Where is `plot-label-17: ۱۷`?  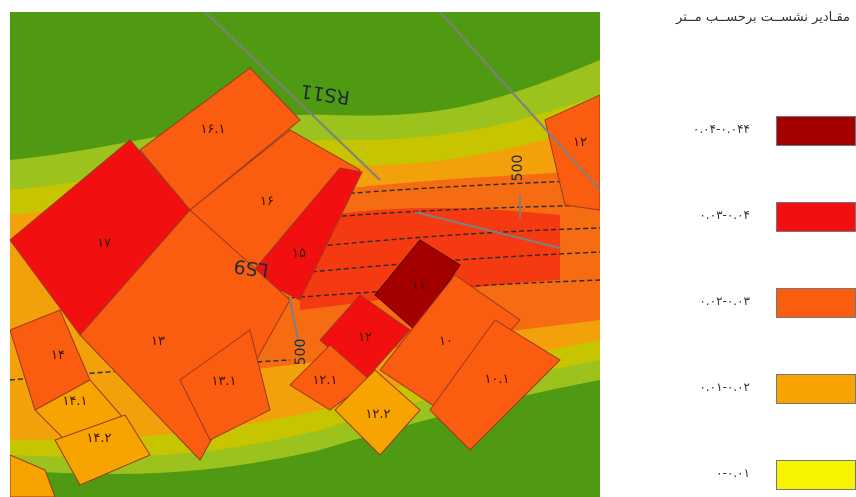 plot-label-17: ۱۷ is located at coordinates (104, 243).